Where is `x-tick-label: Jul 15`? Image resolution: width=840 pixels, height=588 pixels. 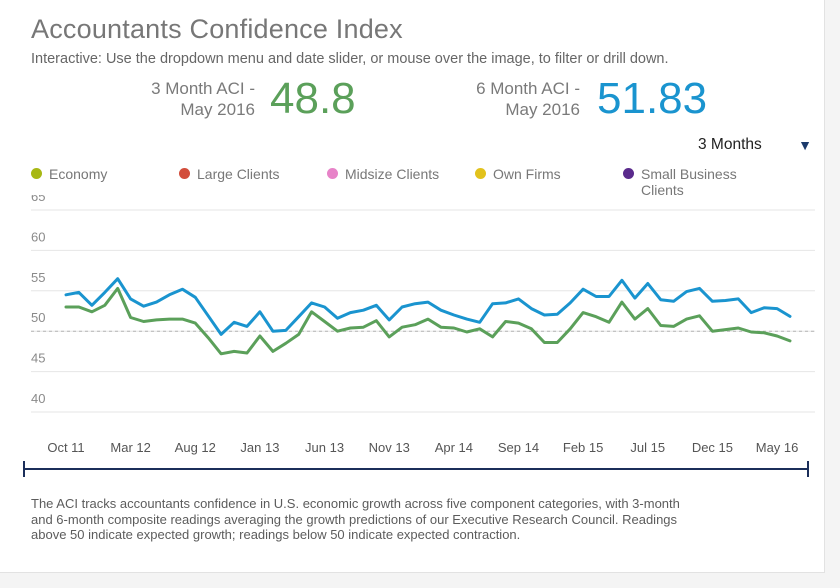
x-tick-label: Jul 15 is located at coordinates (647, 447).